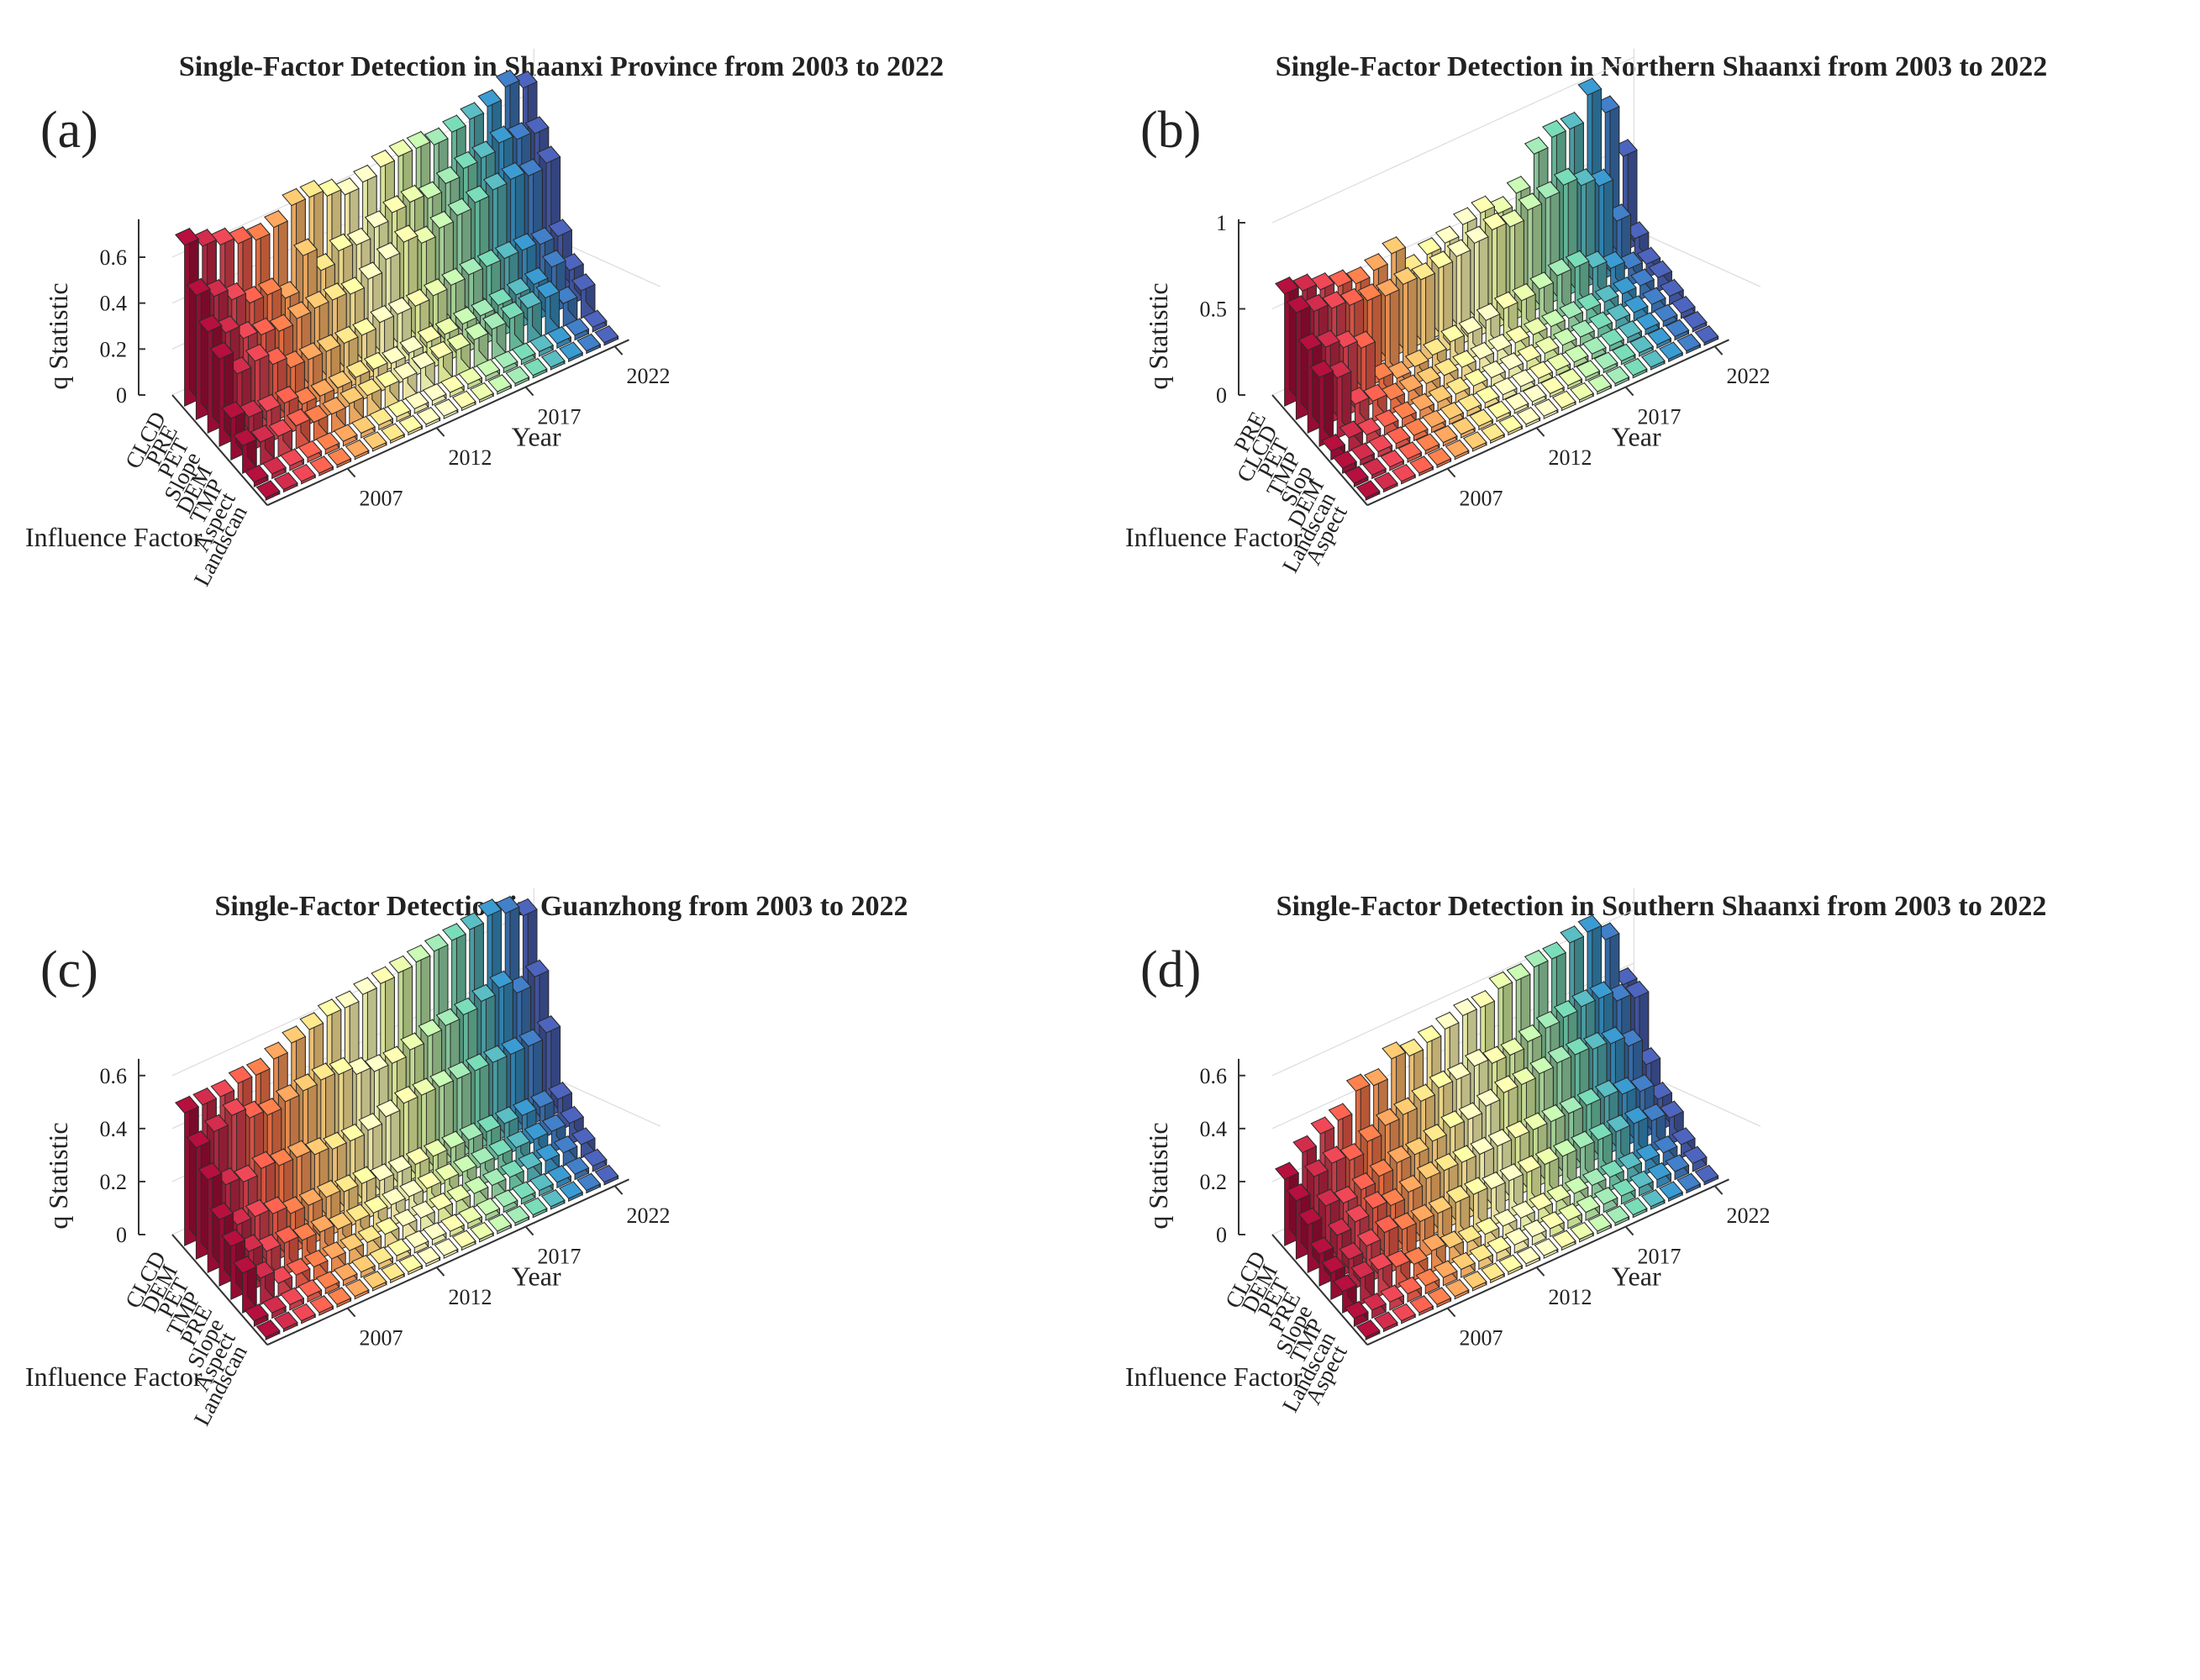 The height and width of the screenshot is (1680, 2200). I want to click on year-tick-label: 2007, so click(381, 499).